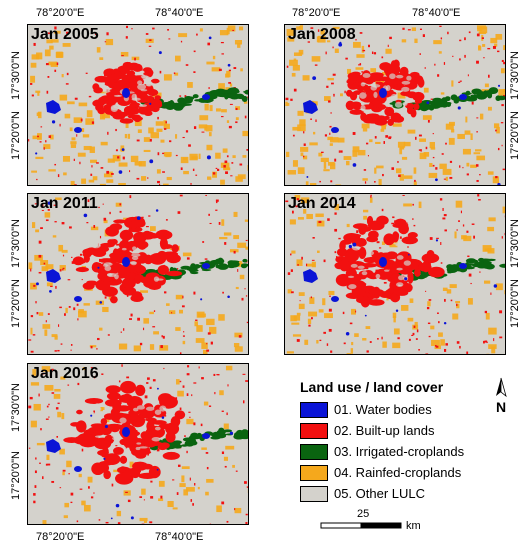 This screenshot has height=550, width=530. What do you see at coordinates (363, 514) in the screenshot?
I see `scale-value: 25` at bounding box center [363, 514].